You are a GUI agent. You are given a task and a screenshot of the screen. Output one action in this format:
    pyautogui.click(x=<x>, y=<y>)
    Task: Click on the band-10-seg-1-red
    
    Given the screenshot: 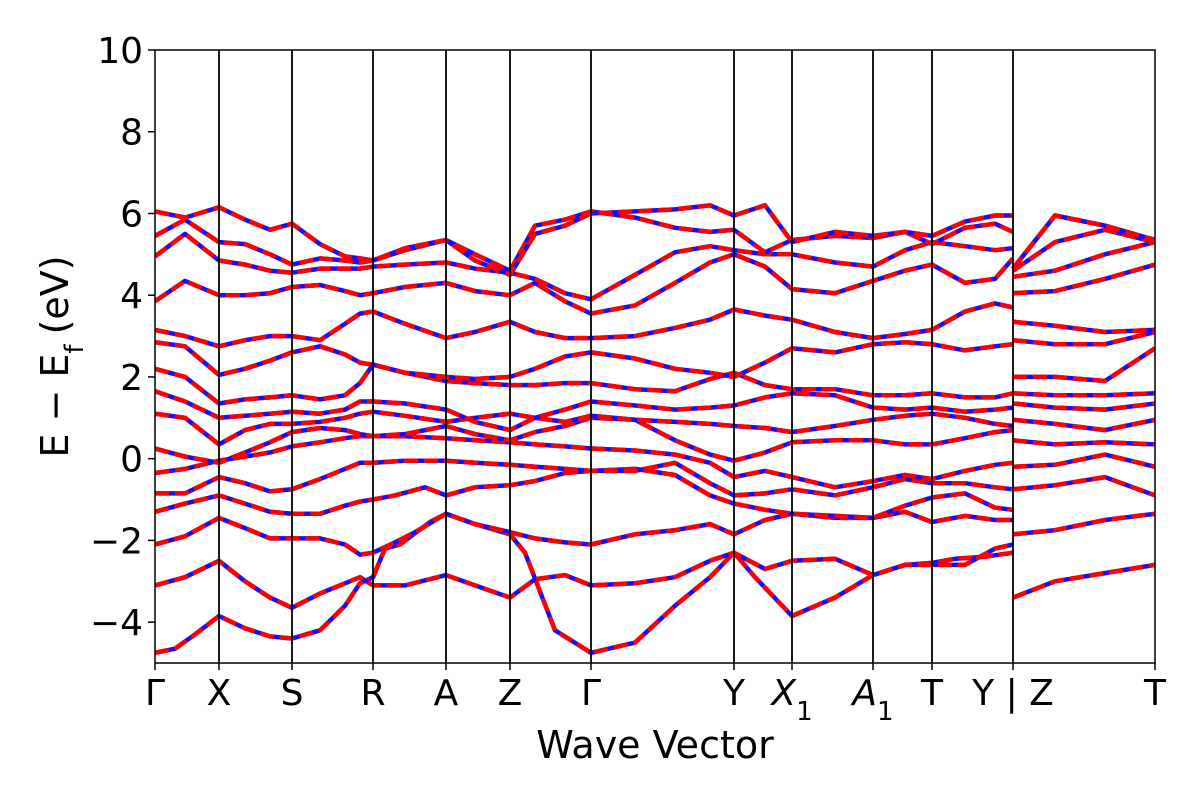 What is the action you would take?
    pyautogui.click(x=1083, y=327)
    